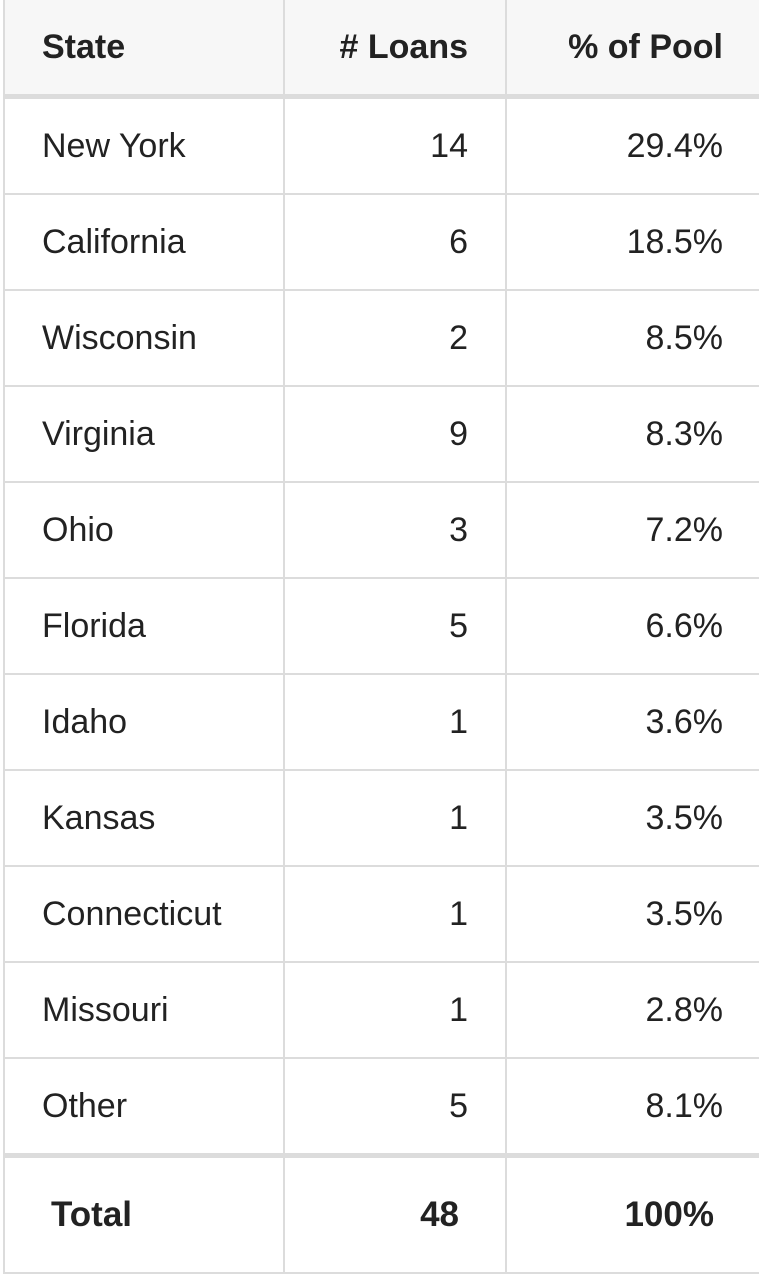 Image resolution: width=759 pixels, height=1281 pixels. I want to click on table-cell: 9, so click(395, 434).